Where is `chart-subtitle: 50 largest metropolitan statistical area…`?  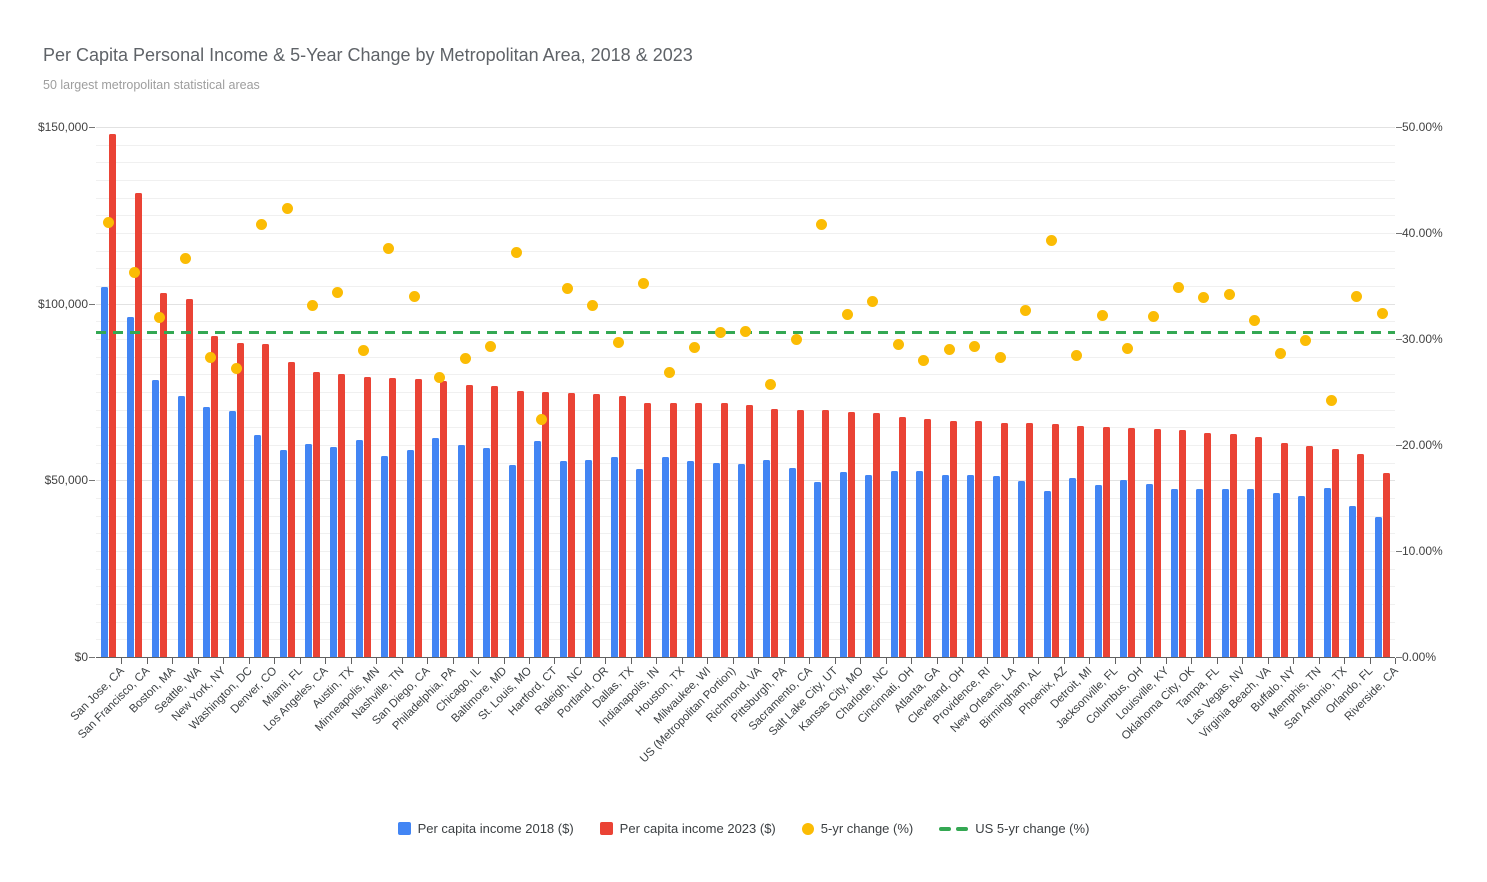 chart-subtitle: 50 largest metropolitan statistical area… is located at coordinates (151, 85).